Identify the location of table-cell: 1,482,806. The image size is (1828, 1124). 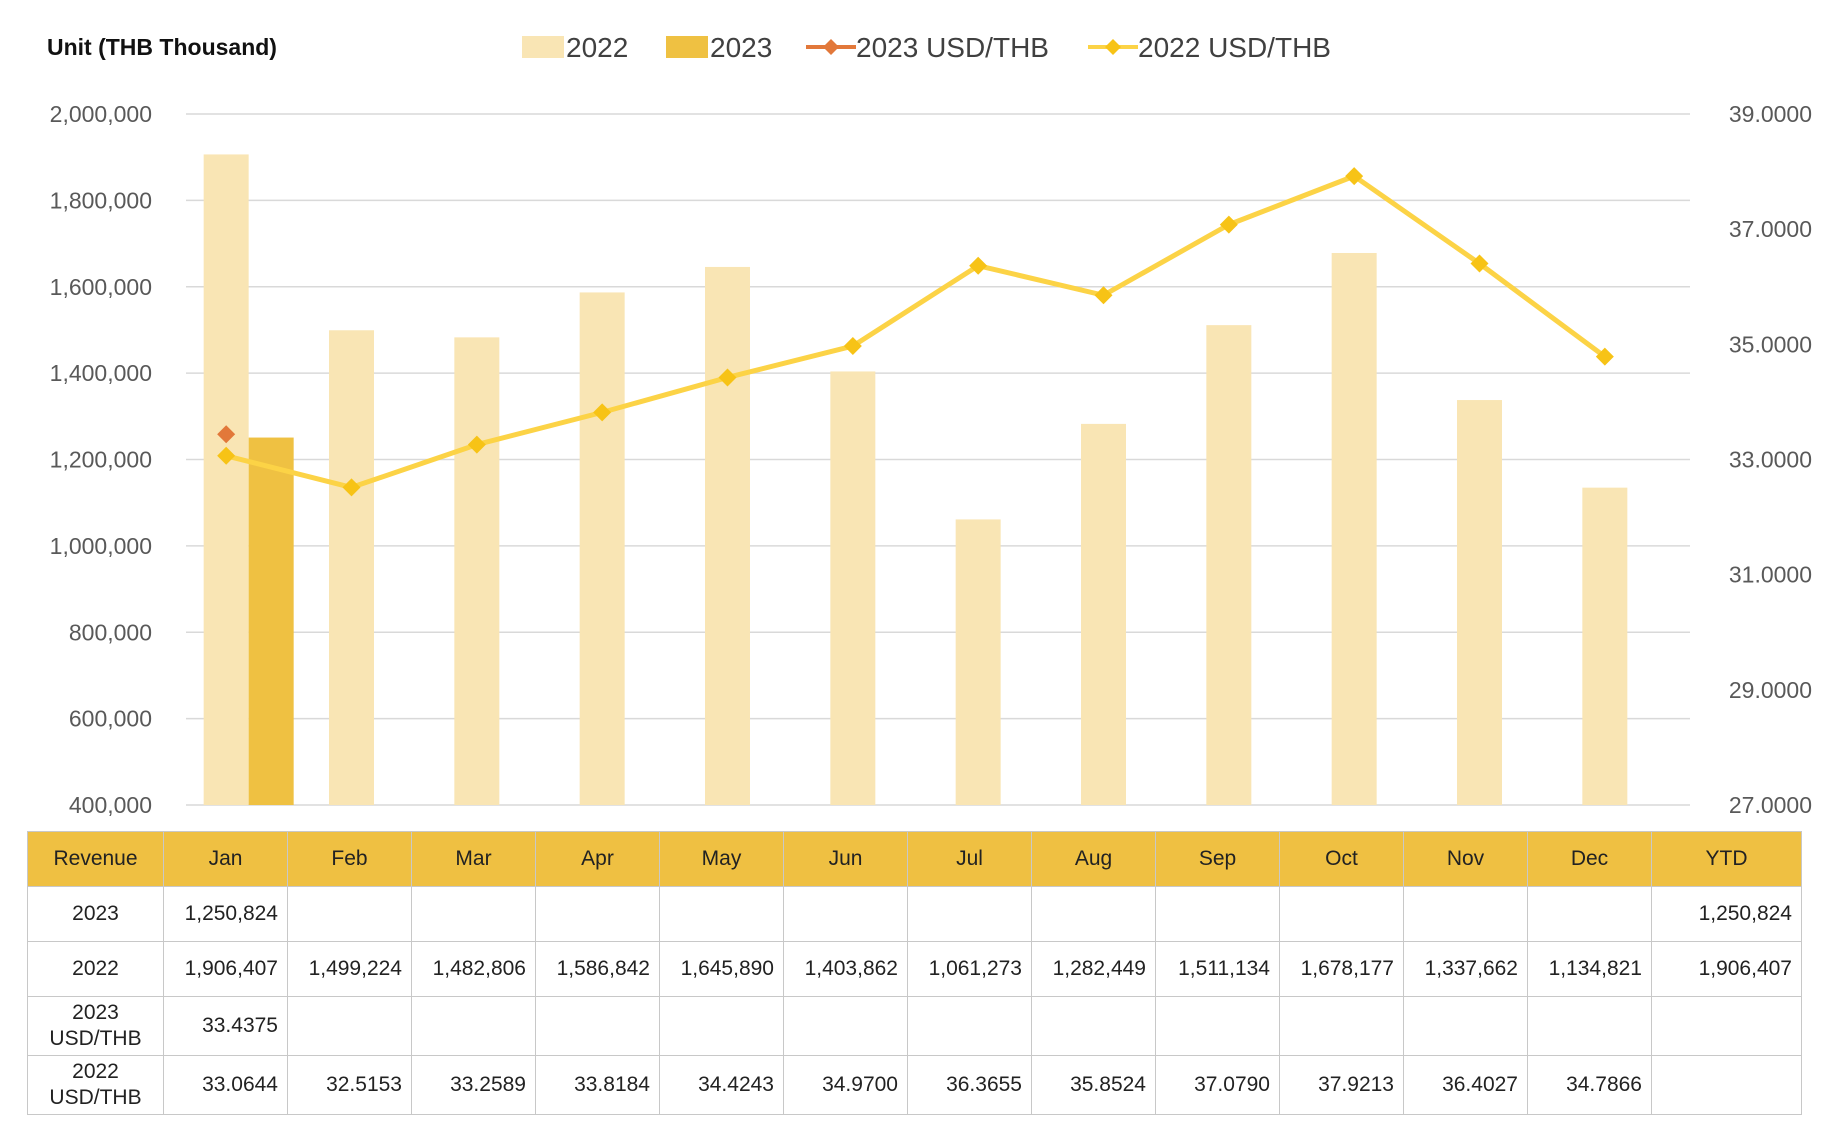
(473, 969).